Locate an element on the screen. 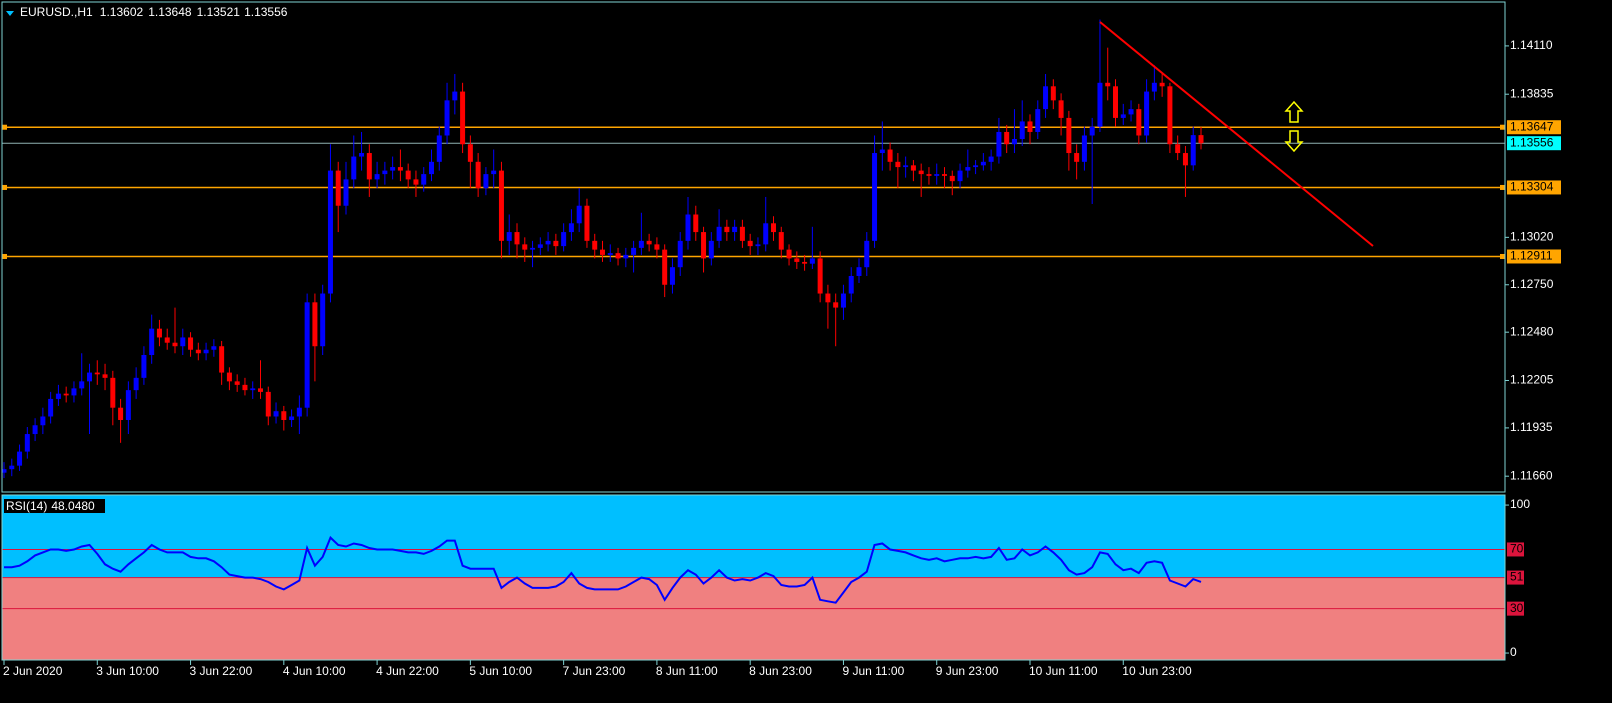  menu-triangle is located at coordinates (10, 13).